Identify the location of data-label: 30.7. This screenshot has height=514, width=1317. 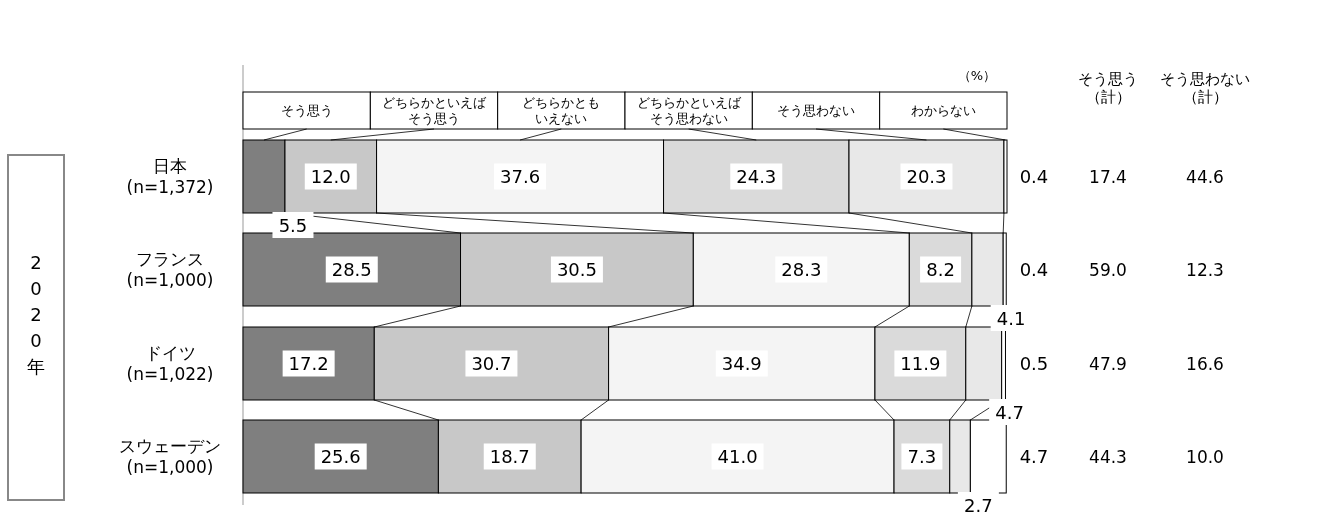
(491, 363).